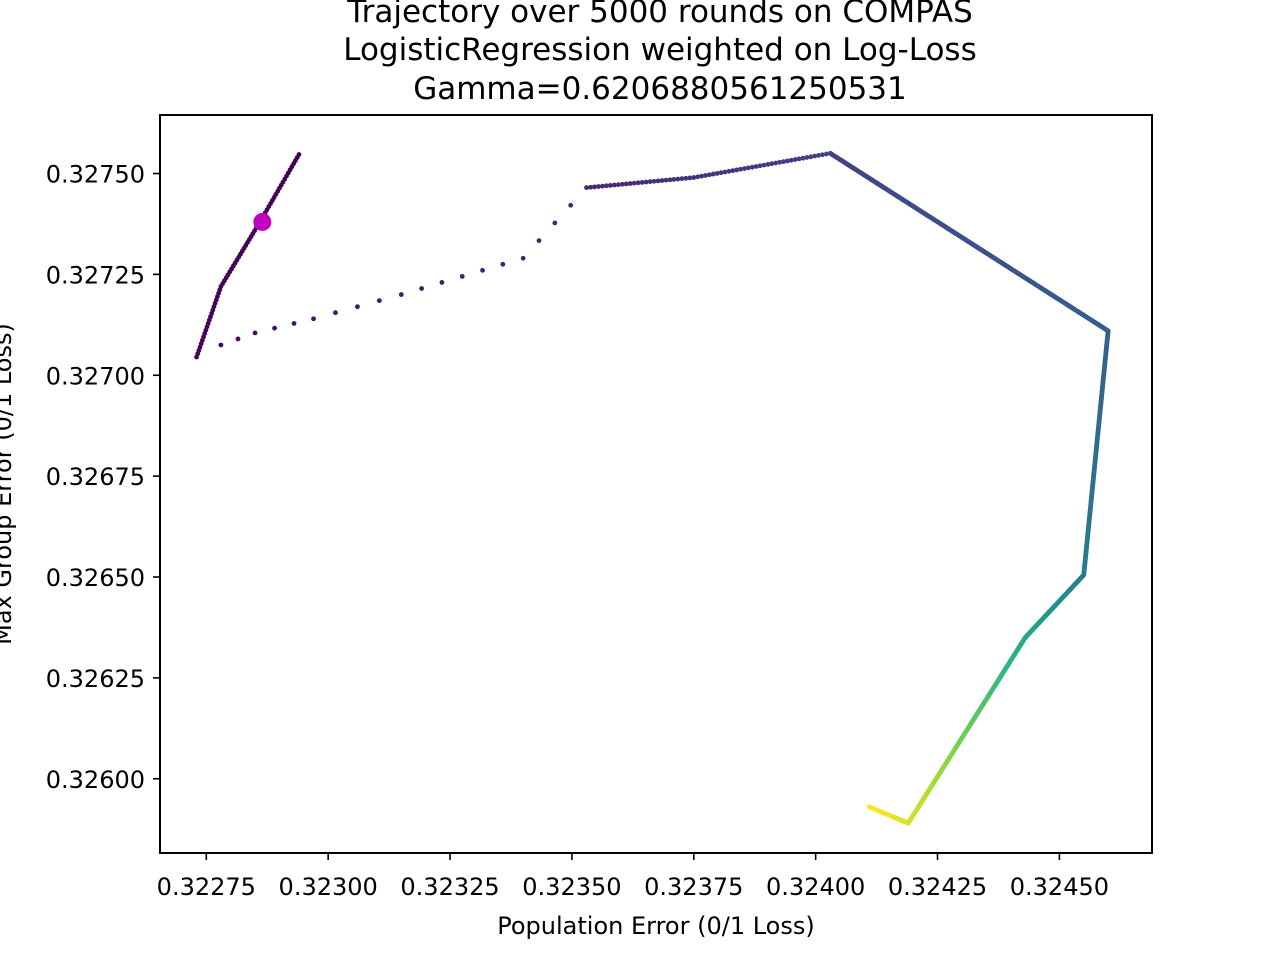  What do you see at coordinates (206, 887) in the screenshot?
I see `x-tick-label: 0.32275` at bounding box center [206, 887].